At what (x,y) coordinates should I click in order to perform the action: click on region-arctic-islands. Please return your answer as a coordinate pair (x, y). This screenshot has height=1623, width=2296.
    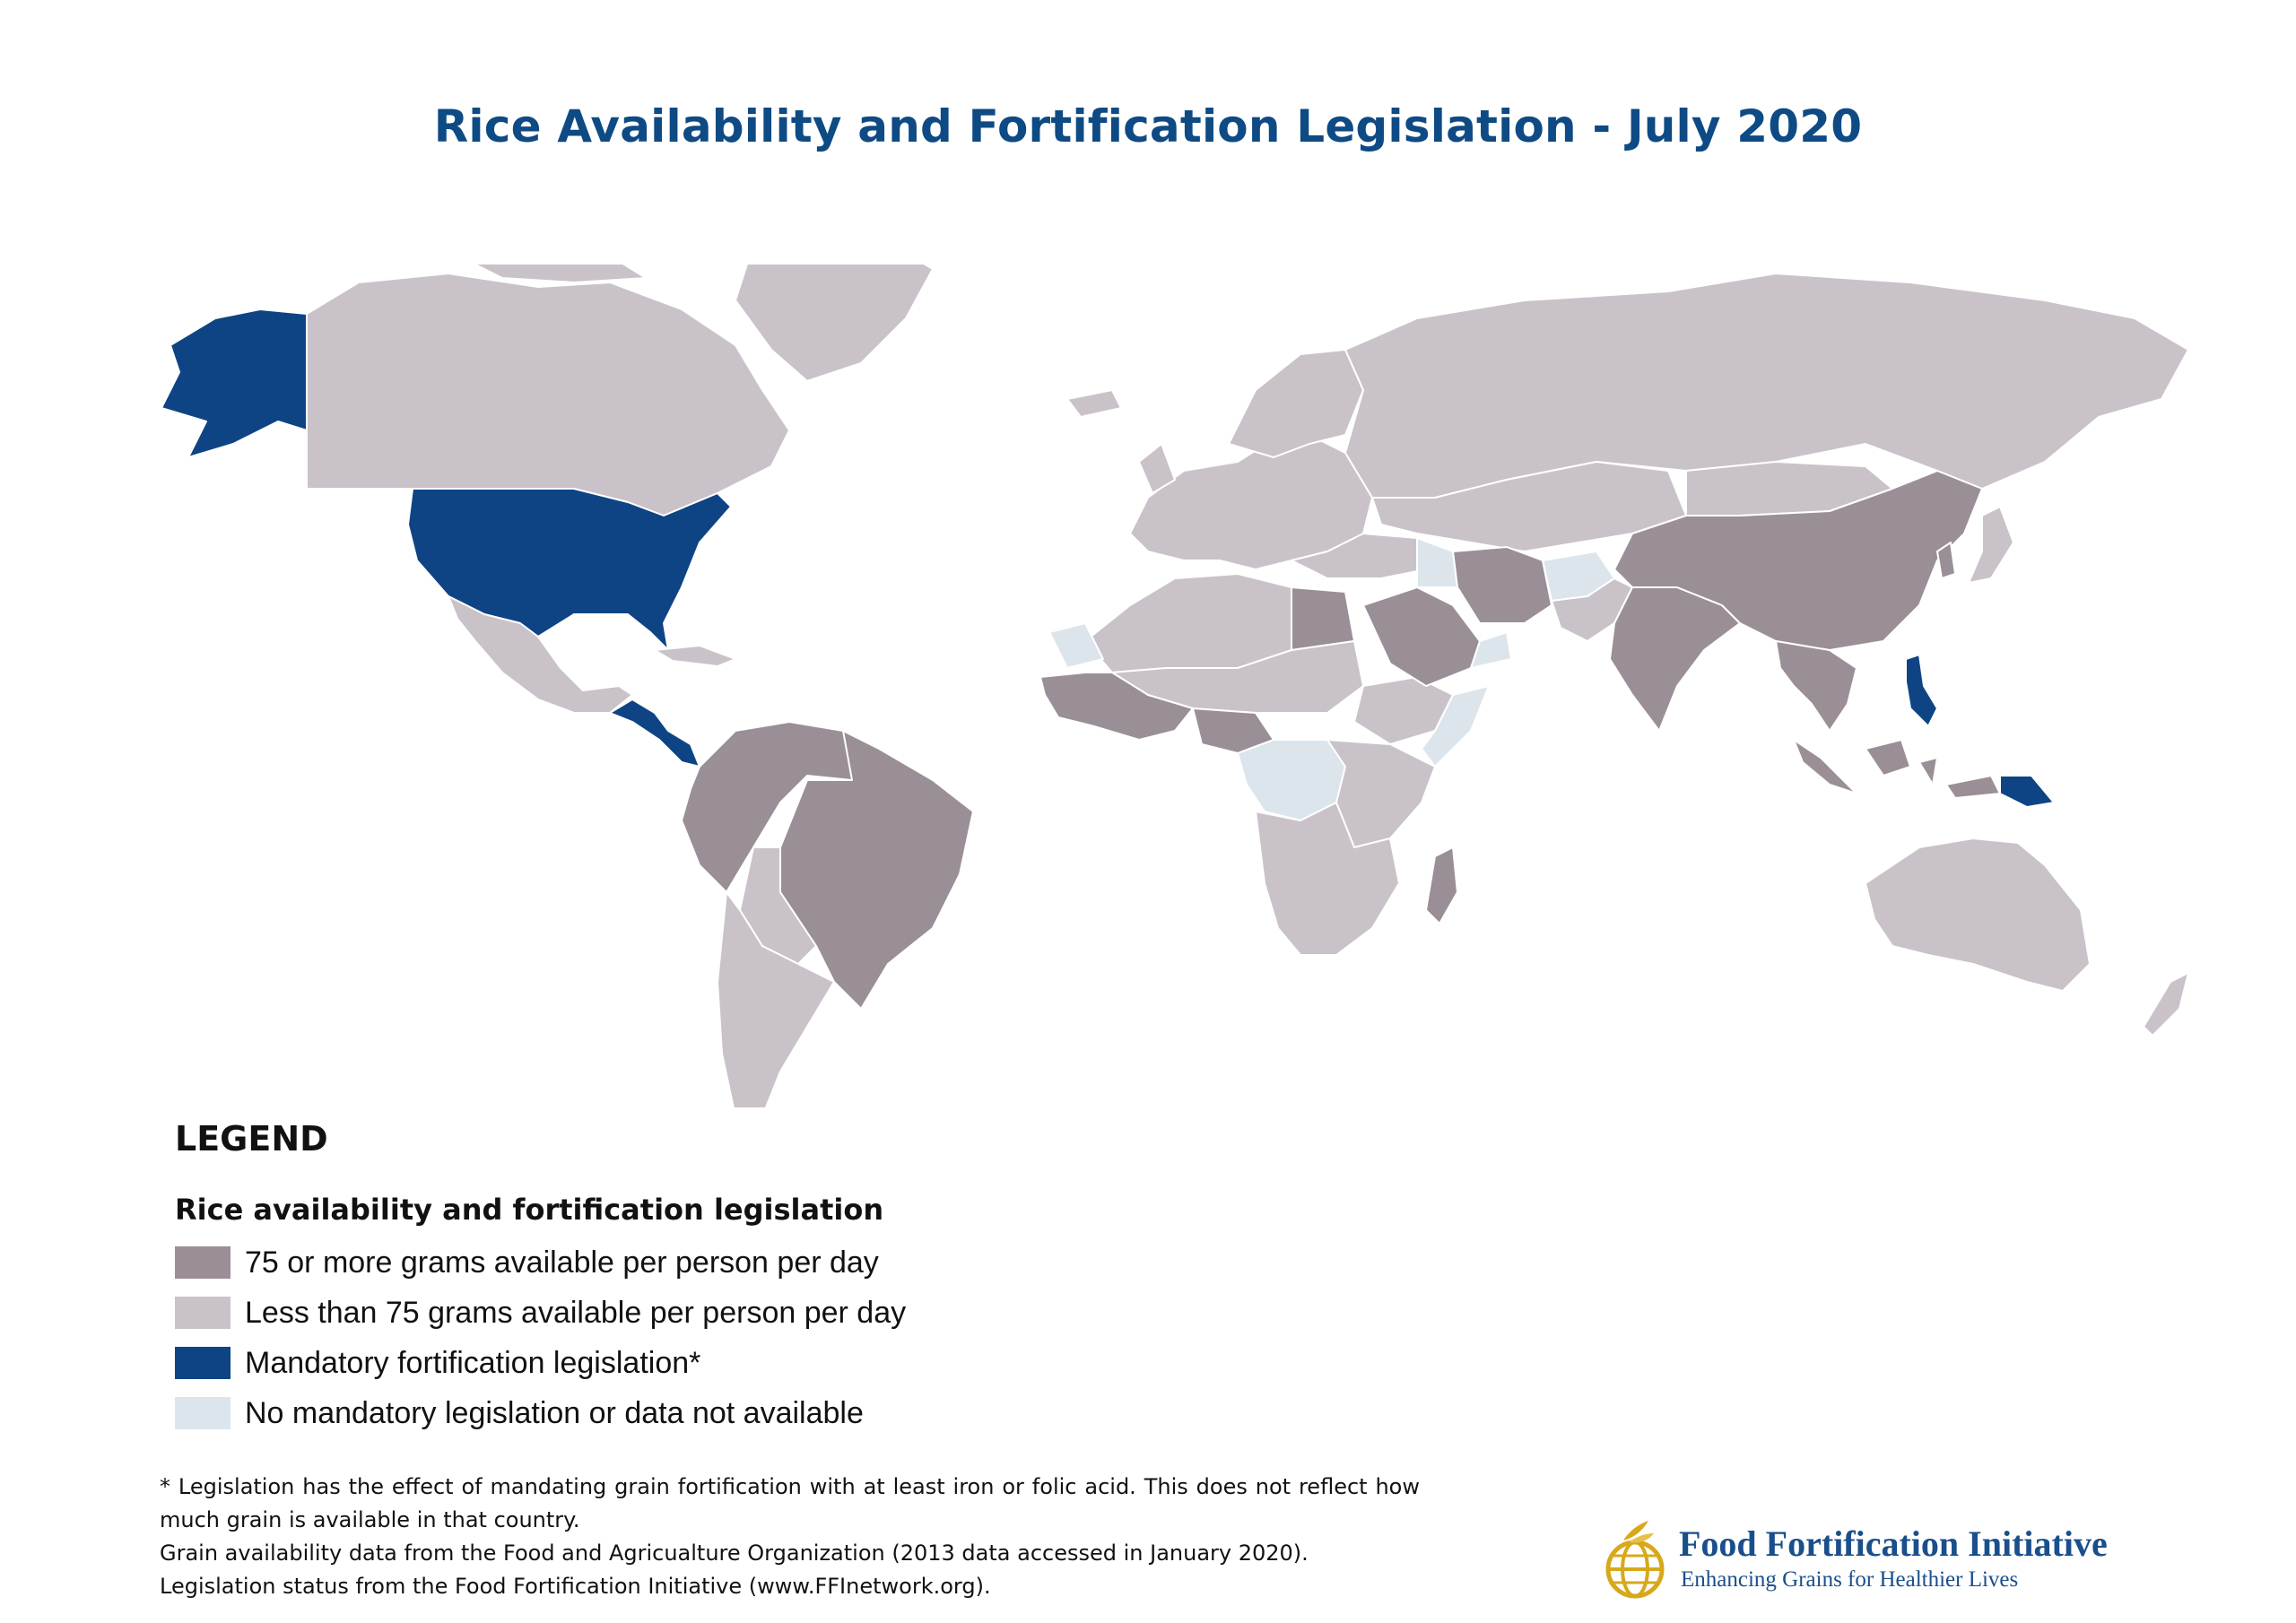
    Looking at the image, I should click on (560, 274).